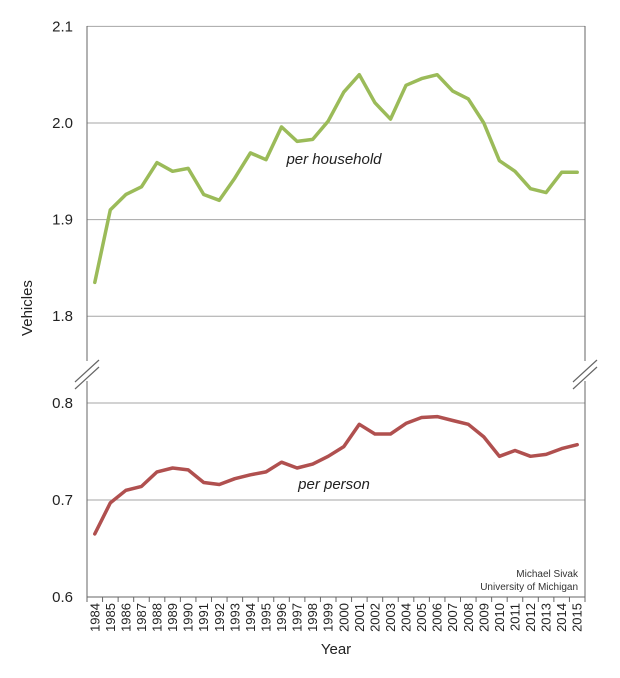 This screenshot has width=620, height=678. What do you see at coordinates (333, 159) in the screenshot?
I see `series-label-per-household: per household` at bounding box center [333, 159].